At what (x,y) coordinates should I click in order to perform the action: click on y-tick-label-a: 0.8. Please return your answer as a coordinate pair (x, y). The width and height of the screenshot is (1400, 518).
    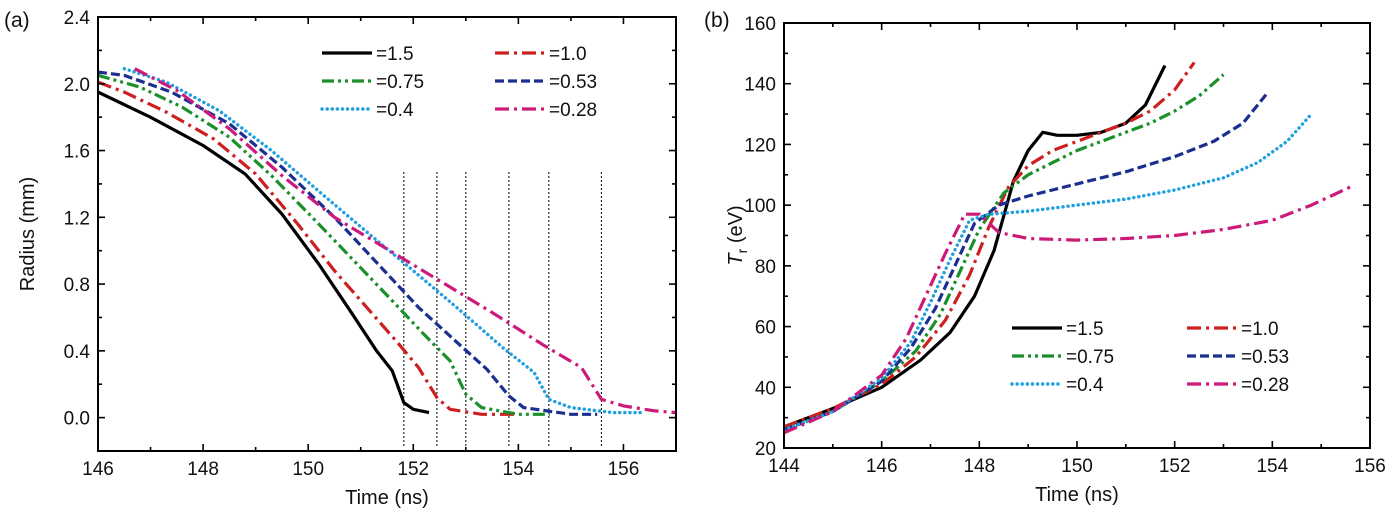
    Looking at the image, I should click on (77, 285).